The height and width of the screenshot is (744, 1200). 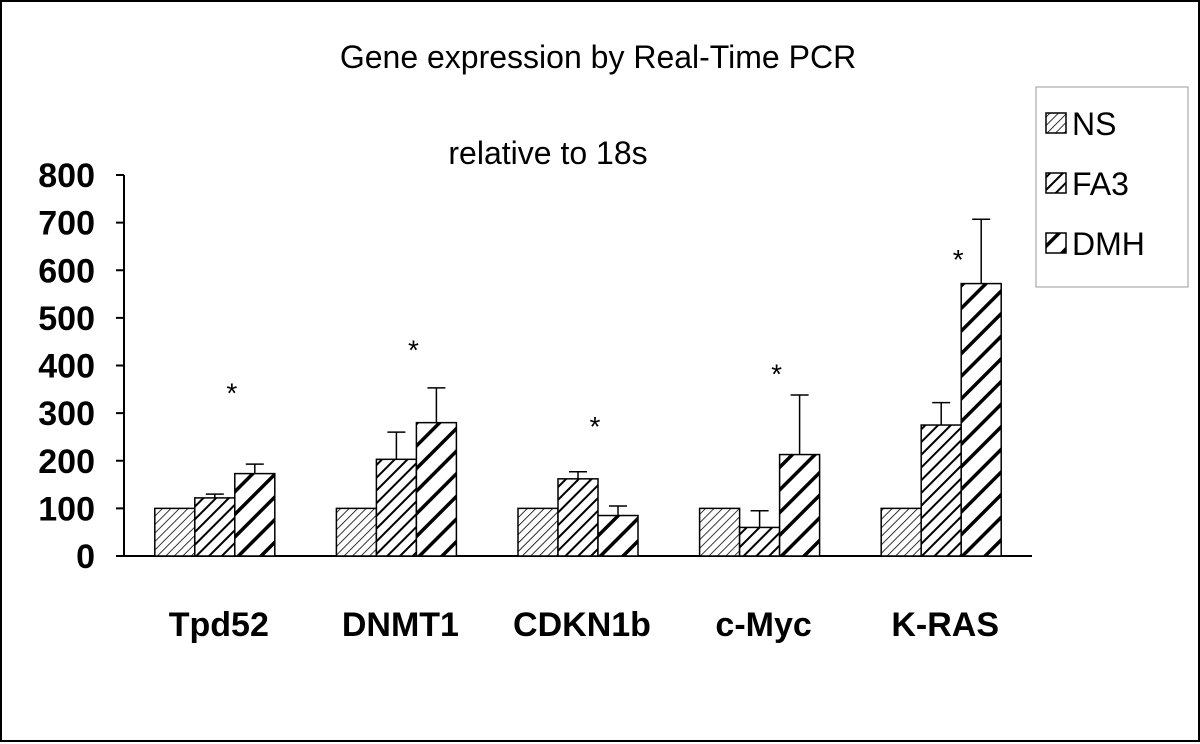 I want to click on legend-items: NS FA3 DMH, so click(x=1095, y=184).